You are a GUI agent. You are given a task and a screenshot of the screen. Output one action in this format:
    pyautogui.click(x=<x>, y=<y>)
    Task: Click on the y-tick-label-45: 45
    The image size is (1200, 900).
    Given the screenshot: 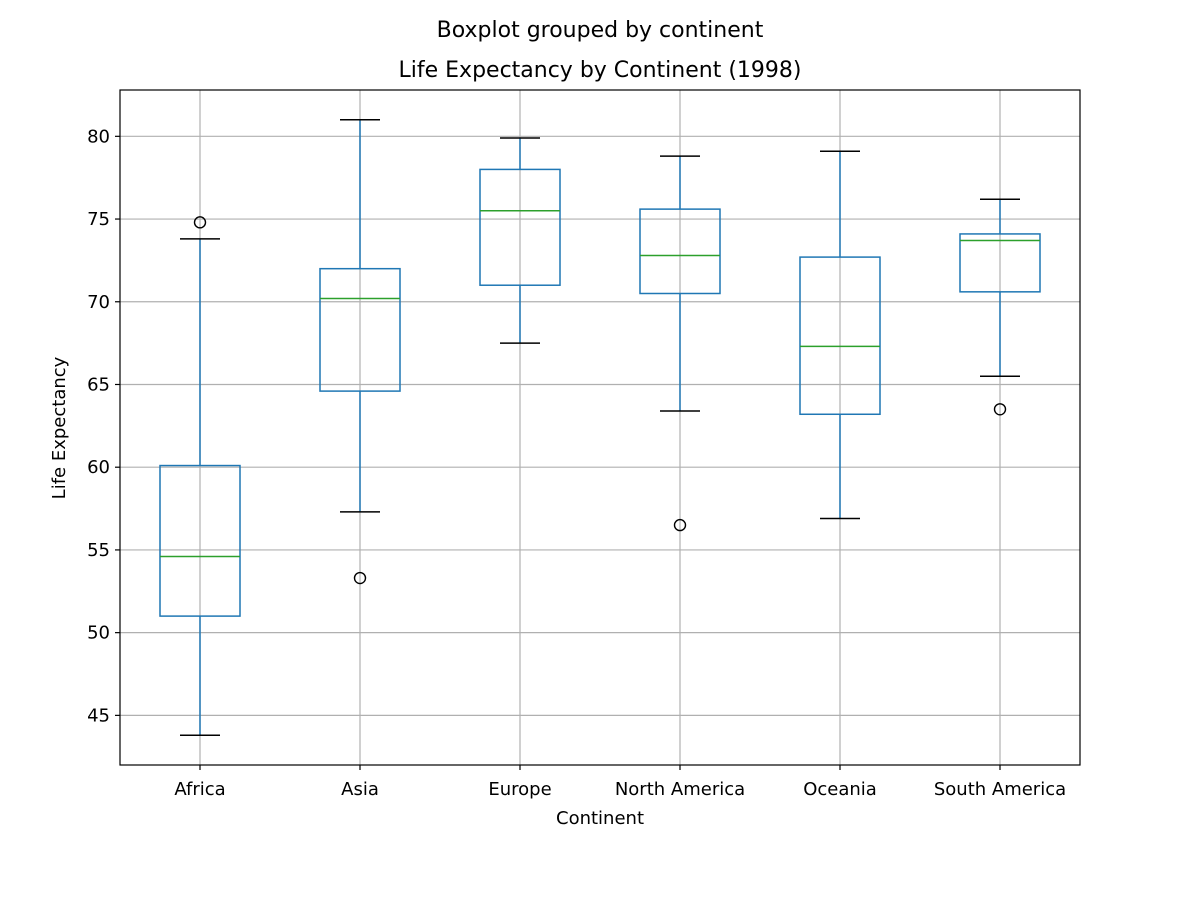 What is the action you would take?
    pyautogui.click(x=98, y=715)
    